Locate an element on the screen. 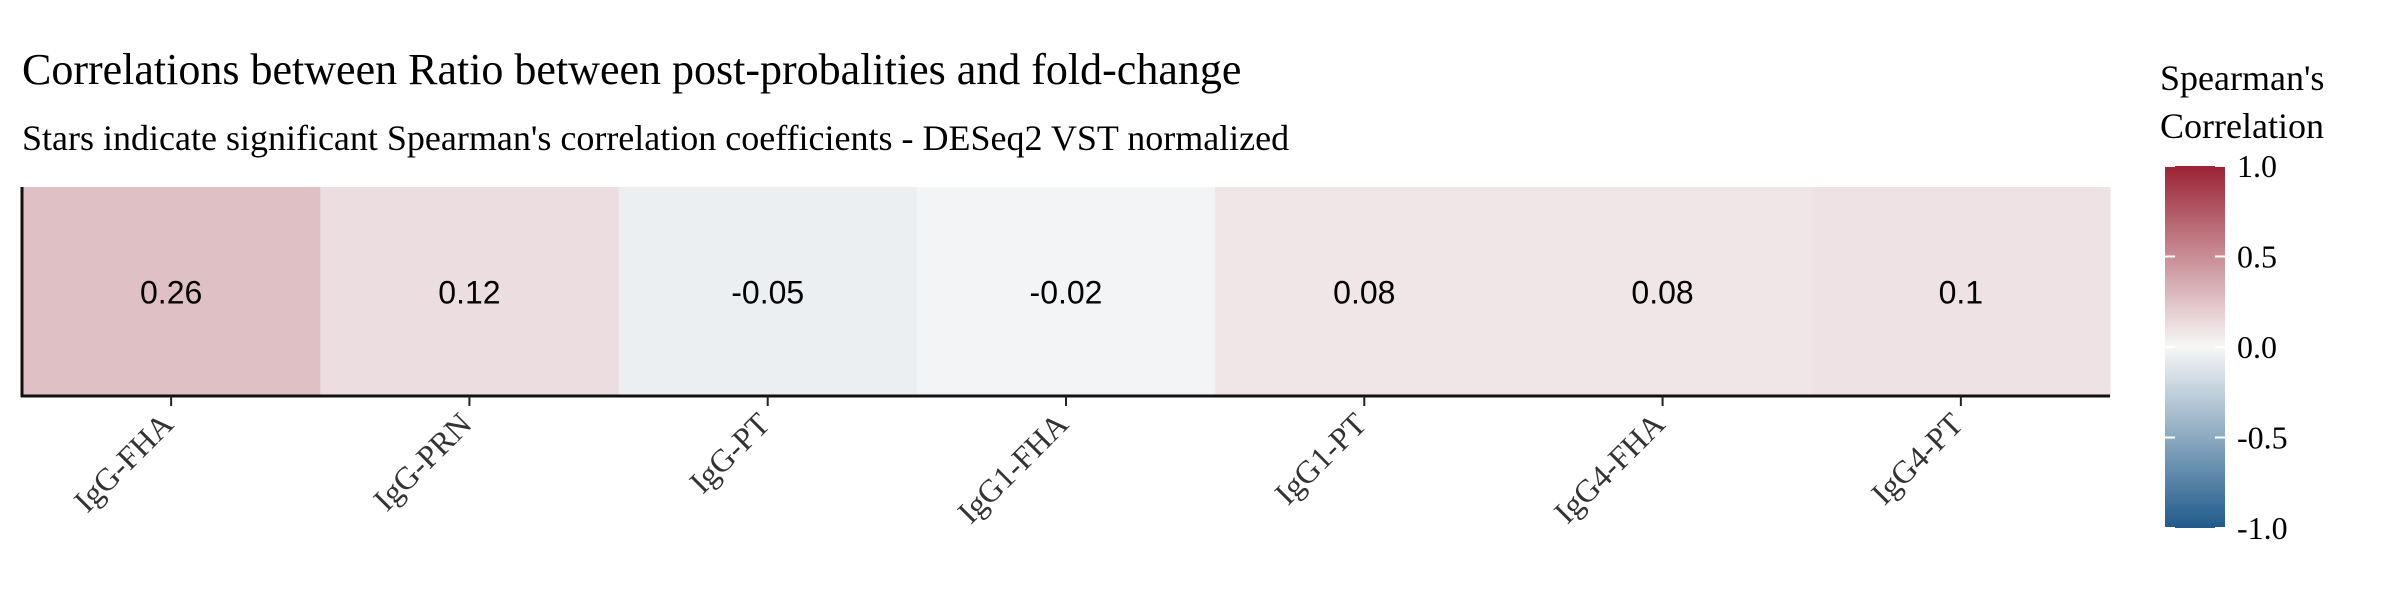 This screenshot has width=2400, height=600. legend-tick-label: -0.5 is located at coordinates (2262, 438).